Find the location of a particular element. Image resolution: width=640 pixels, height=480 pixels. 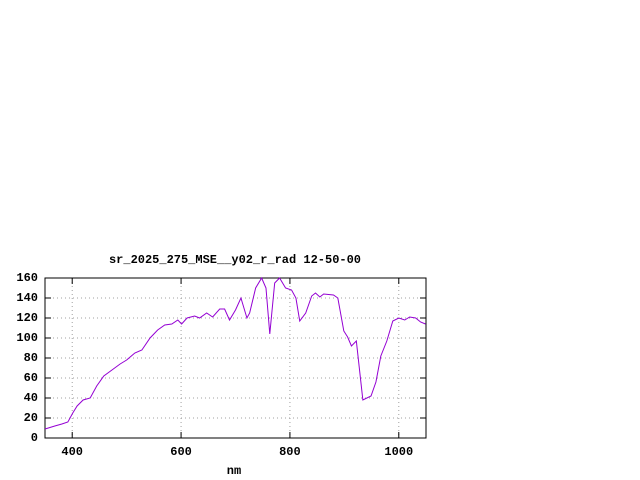

y-tick-label: 20 is located at coordinates (31, 418).